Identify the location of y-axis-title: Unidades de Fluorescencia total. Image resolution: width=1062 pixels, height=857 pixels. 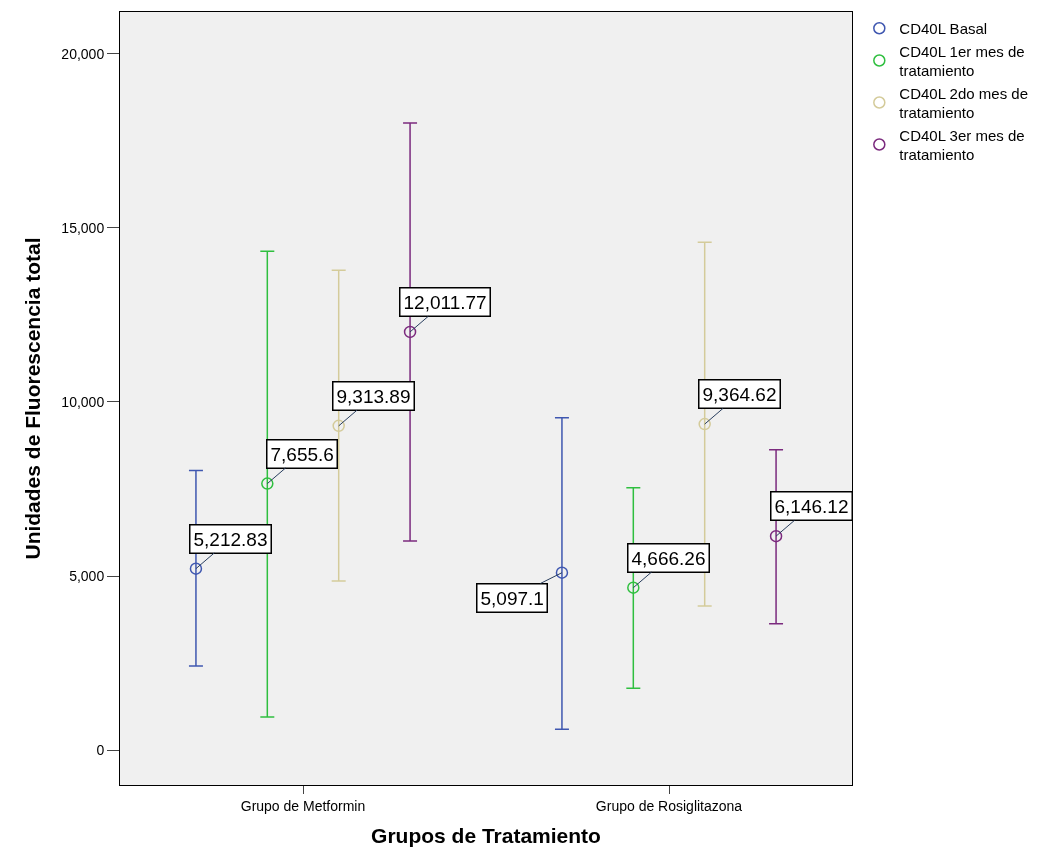
(32, 398).